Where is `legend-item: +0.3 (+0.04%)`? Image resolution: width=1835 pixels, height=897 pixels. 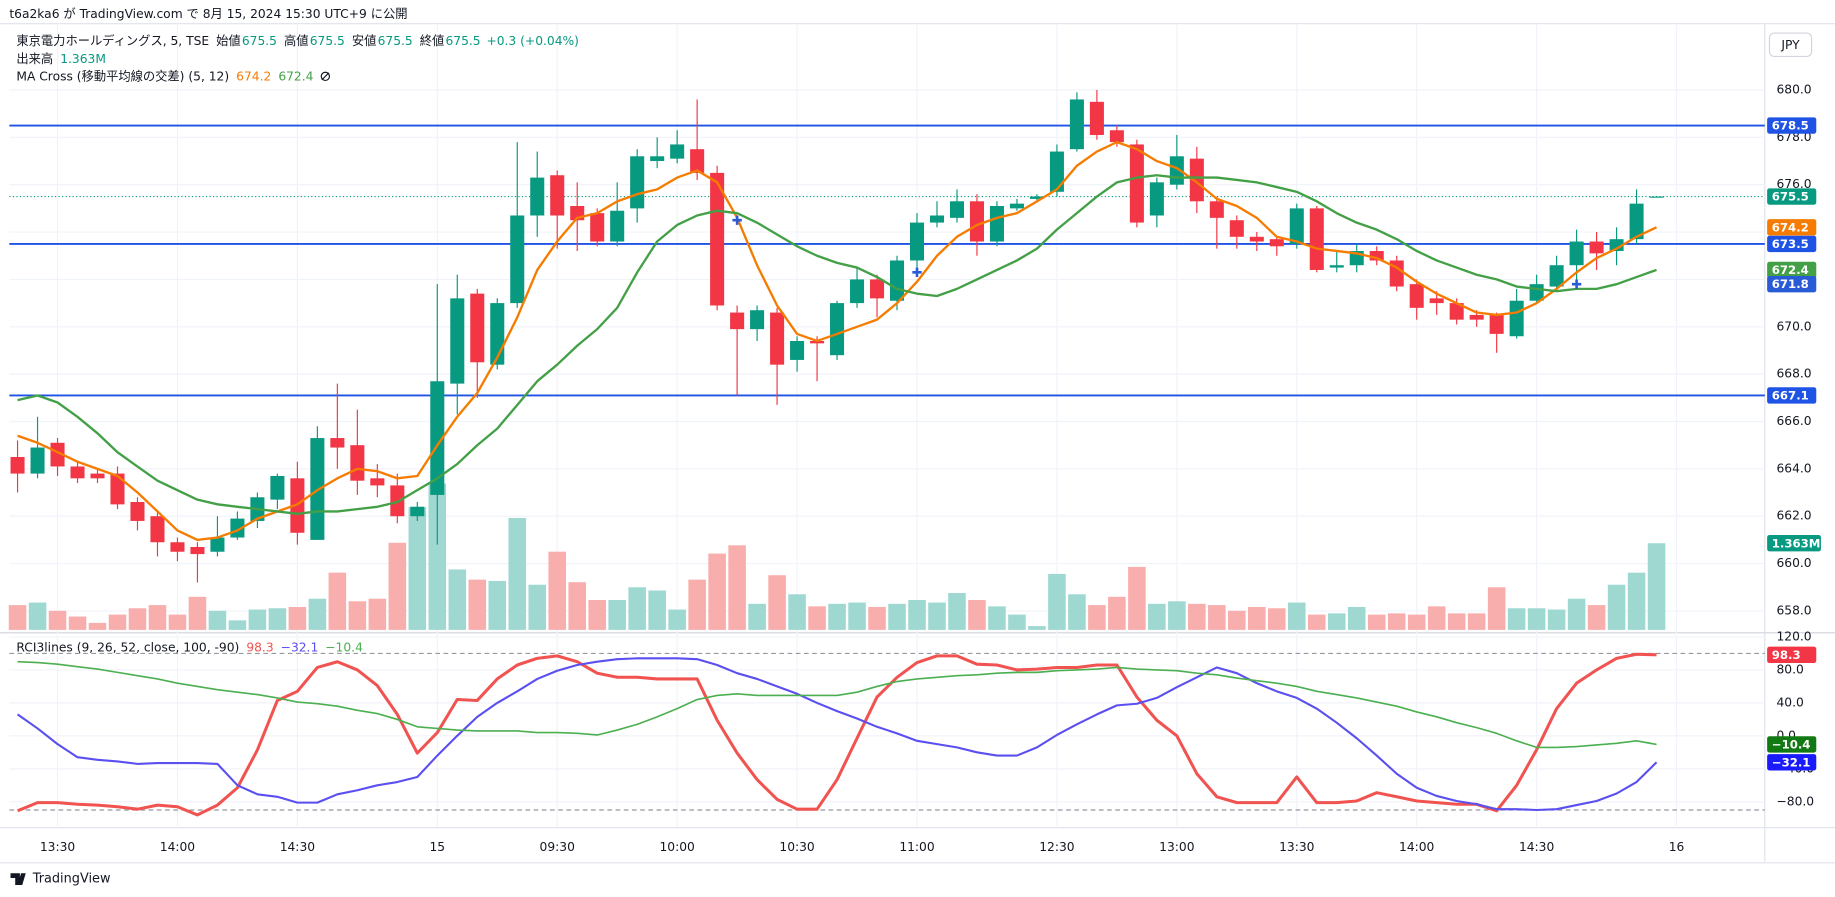 legend-item: +0.3 (+0.04%) is located at coordinates (532, 41).